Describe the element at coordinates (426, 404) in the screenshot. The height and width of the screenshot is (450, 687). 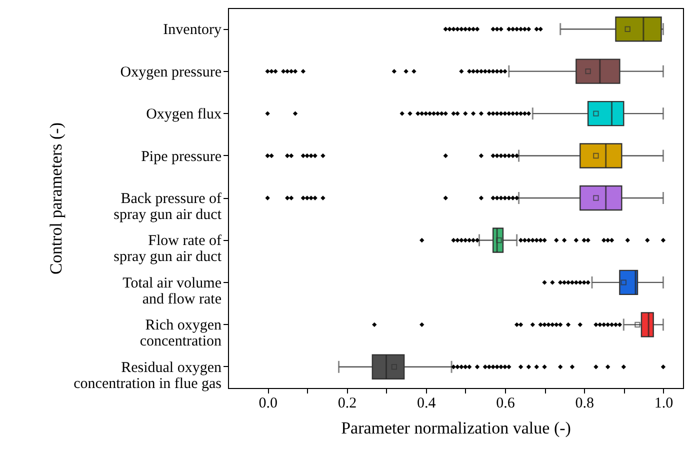
I see `x-tick-label: 0.4` at that location.